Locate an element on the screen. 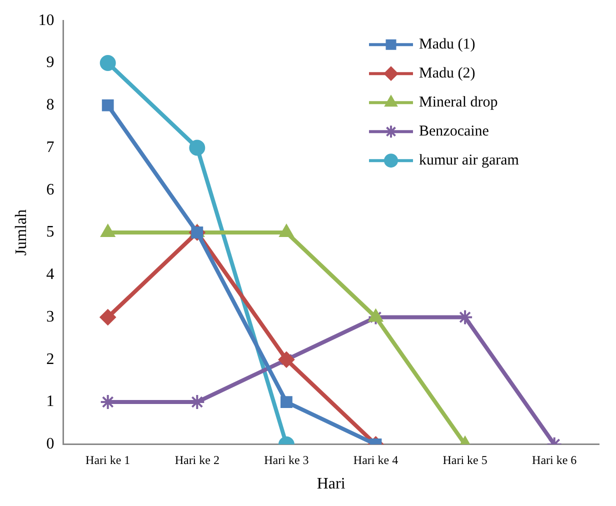 The height and width of the screenshot is (506, 616). x-tick-label: Hari ke 1 is located at coordinates (108, 459).